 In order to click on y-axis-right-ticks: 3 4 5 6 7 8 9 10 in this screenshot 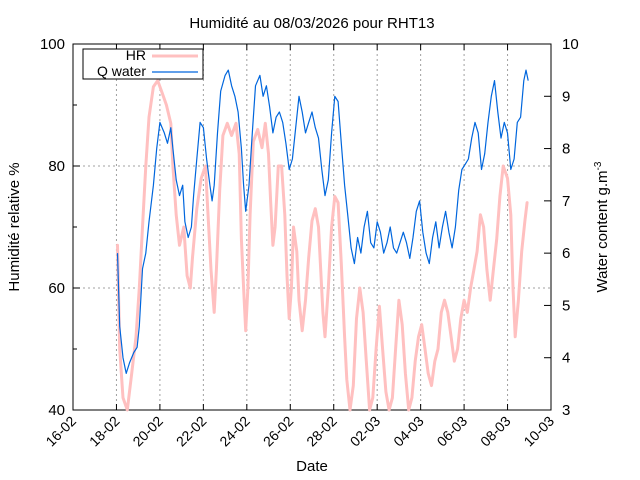, I will do `click(561, 227)`.